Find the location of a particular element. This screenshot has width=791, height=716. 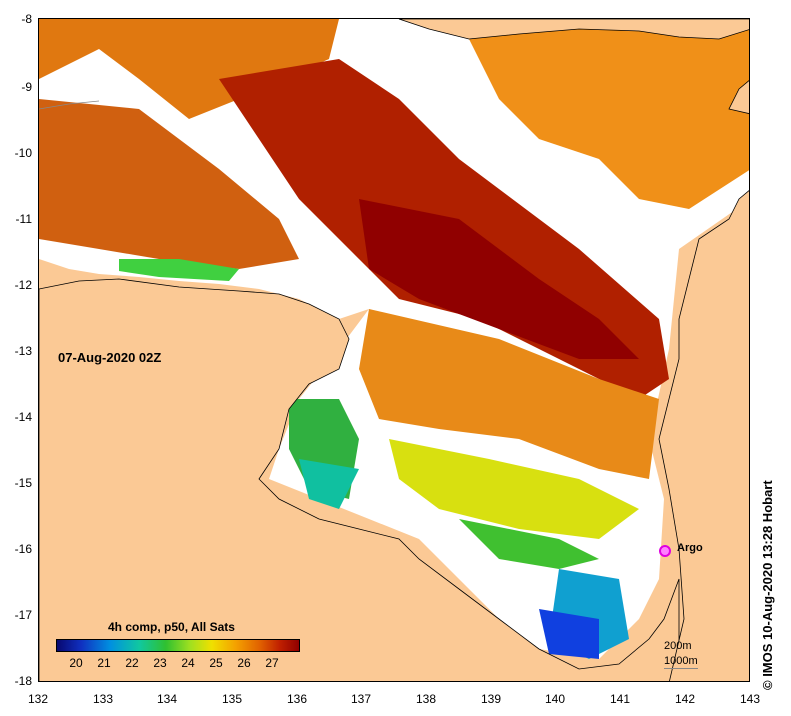

sst-darkred is located at coordinates (499, 279).